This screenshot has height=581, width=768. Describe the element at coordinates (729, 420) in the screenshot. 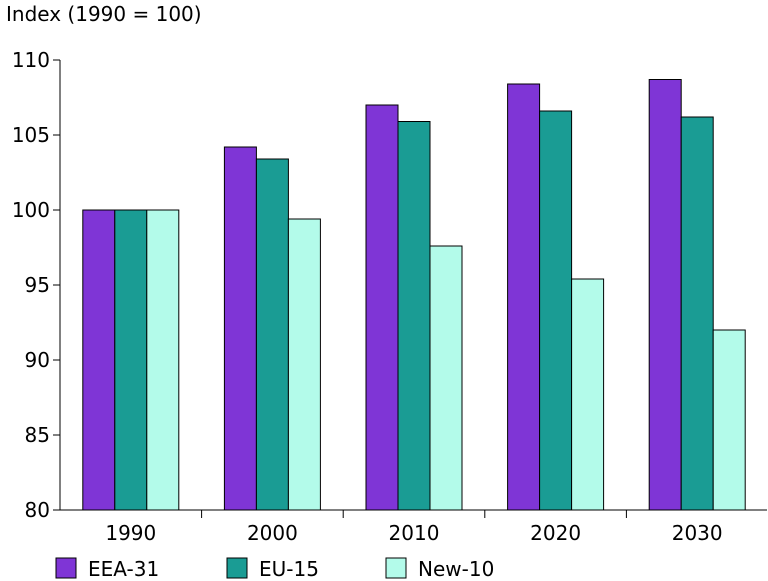

I see `bar-new-10-2030` at that location.